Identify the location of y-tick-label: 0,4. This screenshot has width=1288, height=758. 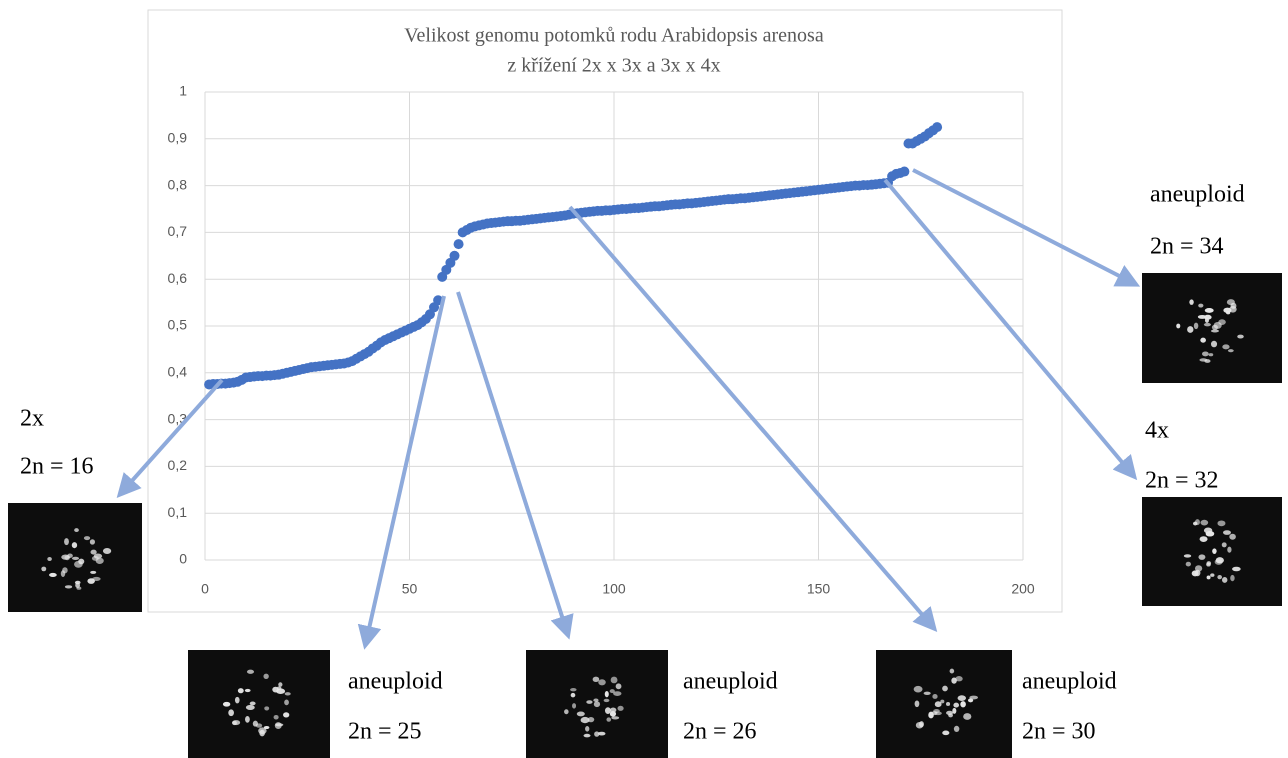
(178, 372).